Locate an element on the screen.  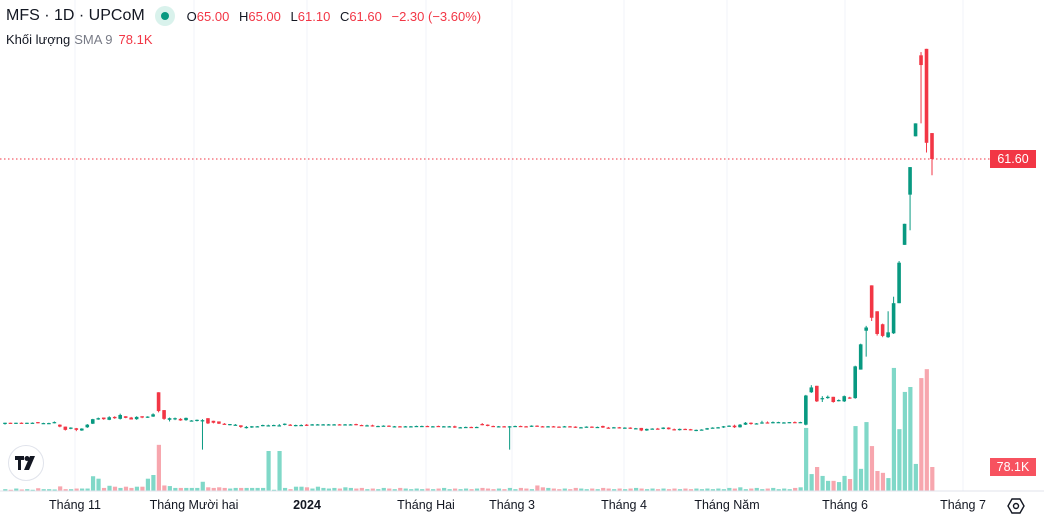
volume-title: Khối lượng is located at coordinates (38, 39).